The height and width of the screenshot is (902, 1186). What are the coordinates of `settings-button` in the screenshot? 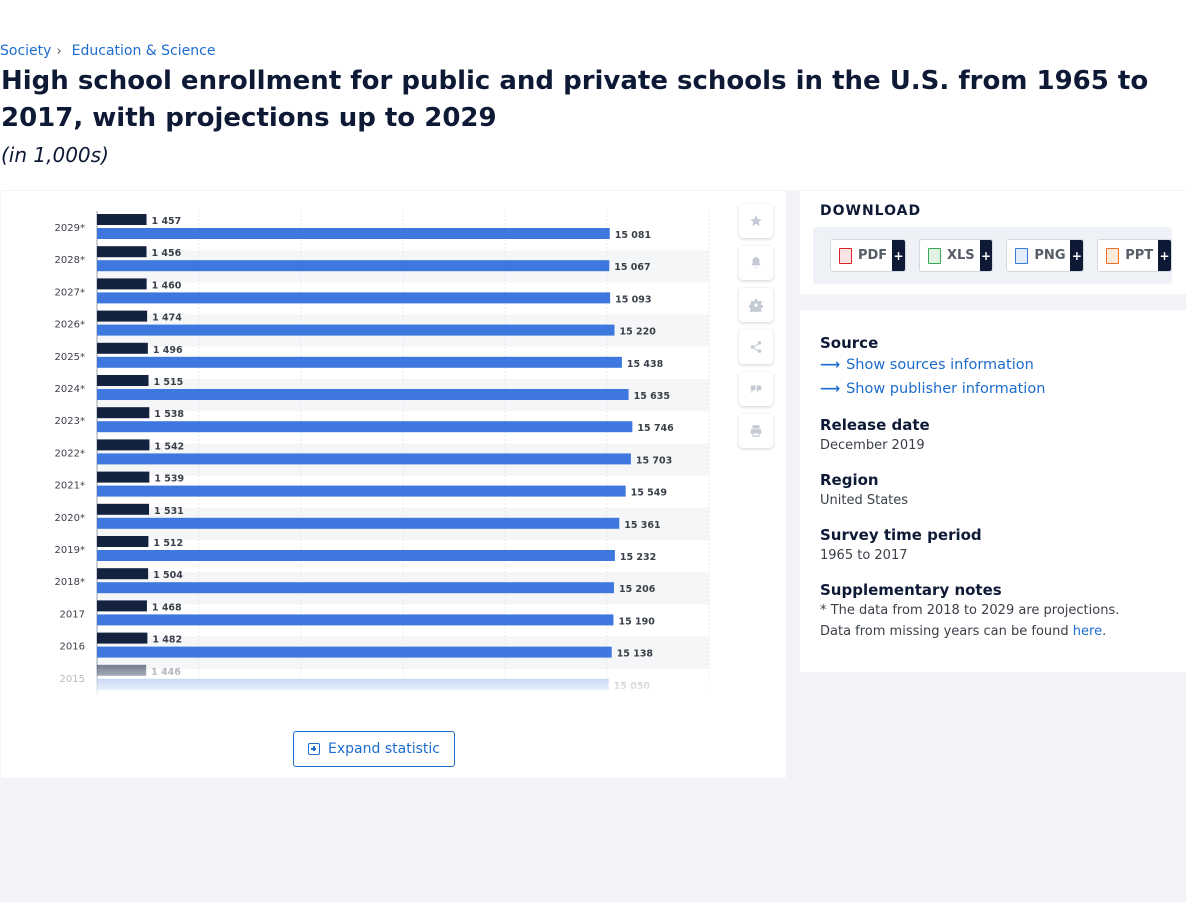 It's located at (756, 305).